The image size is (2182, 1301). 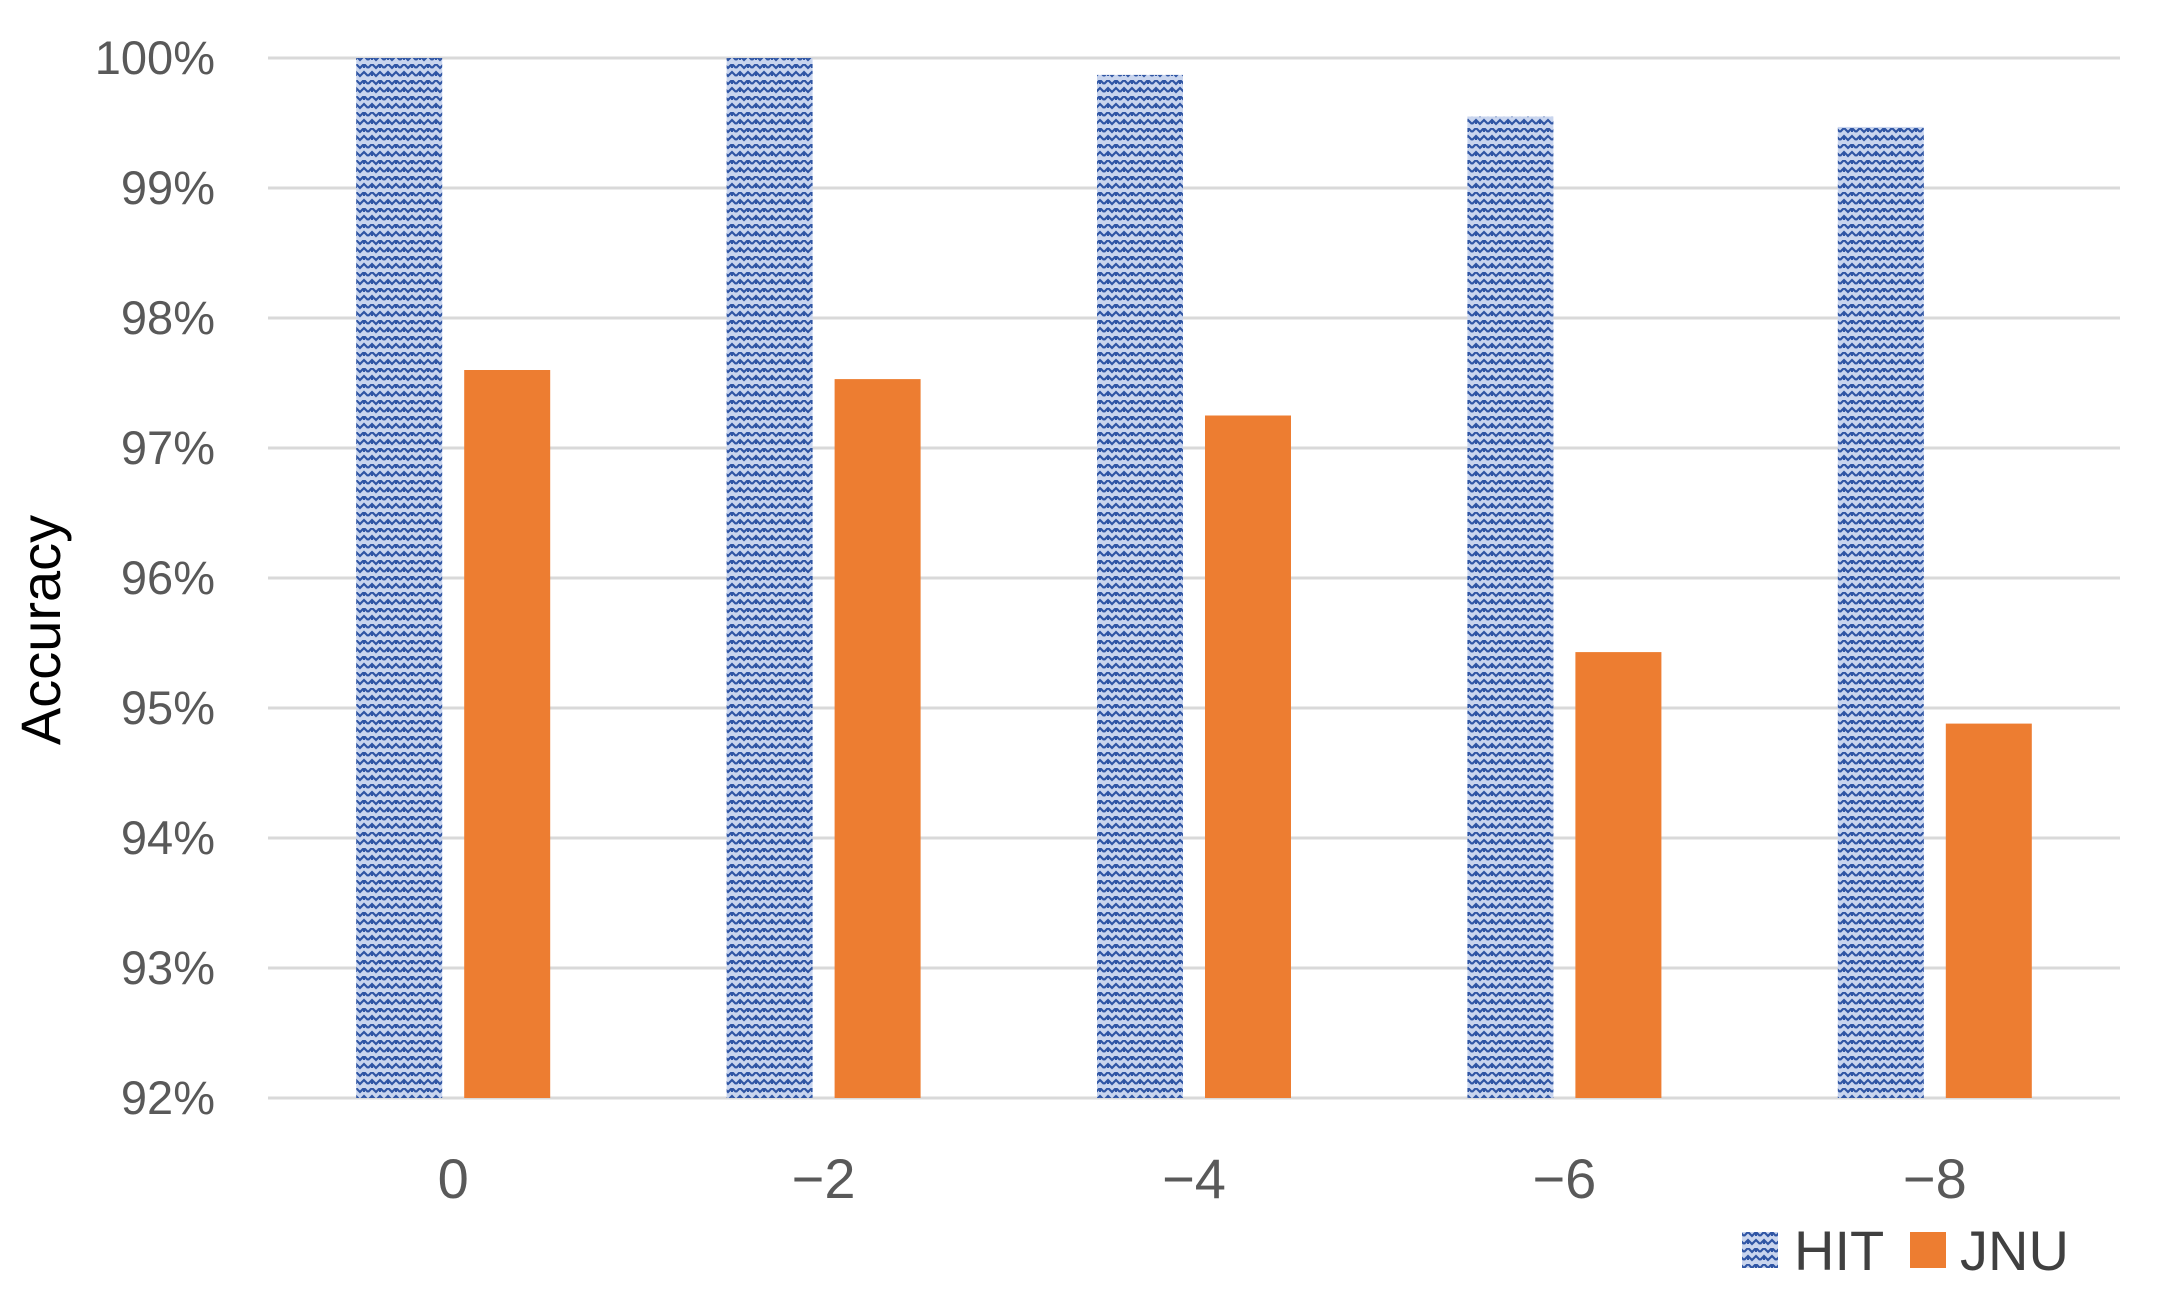 I want to click on y-axis-ticks: 92% 93% 94% 95% 96% 97% 98% 99% 100%, so click(x=155, y=577).